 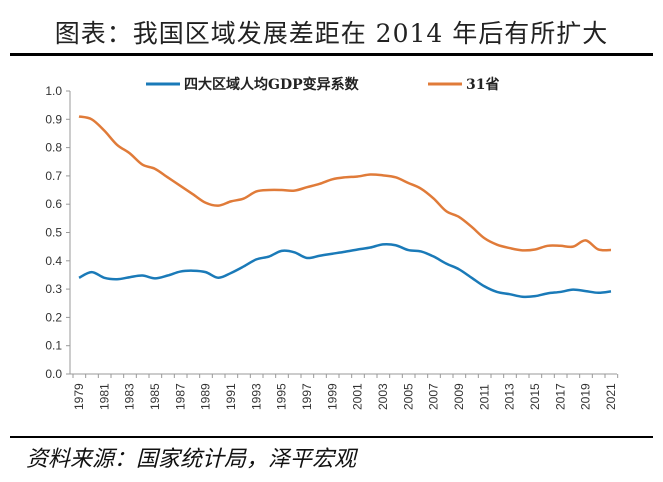 I want to click on x-tick-label: 2007, so click(x=434, y=396).